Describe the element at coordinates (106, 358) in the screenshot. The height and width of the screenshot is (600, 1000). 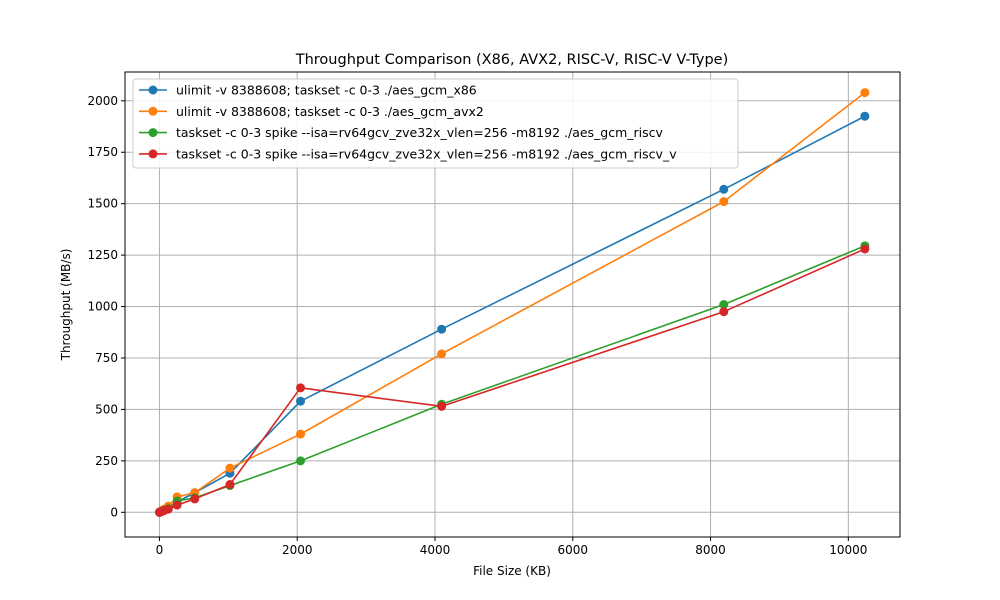
I see `y-tick-label: 750` at that location.